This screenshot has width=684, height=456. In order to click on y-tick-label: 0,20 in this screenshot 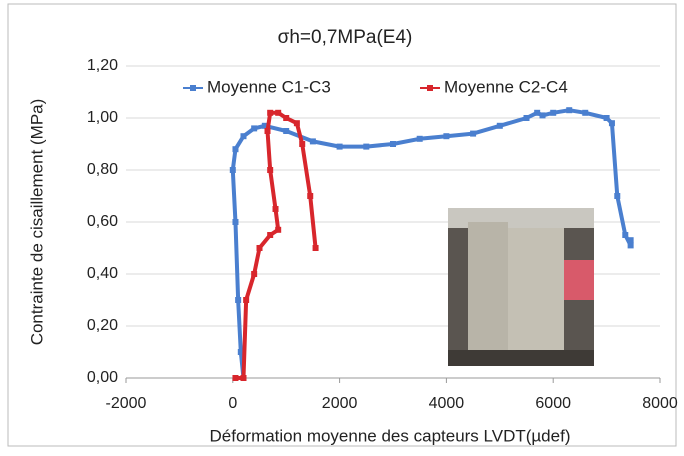, I will do `click(102, 325)`.